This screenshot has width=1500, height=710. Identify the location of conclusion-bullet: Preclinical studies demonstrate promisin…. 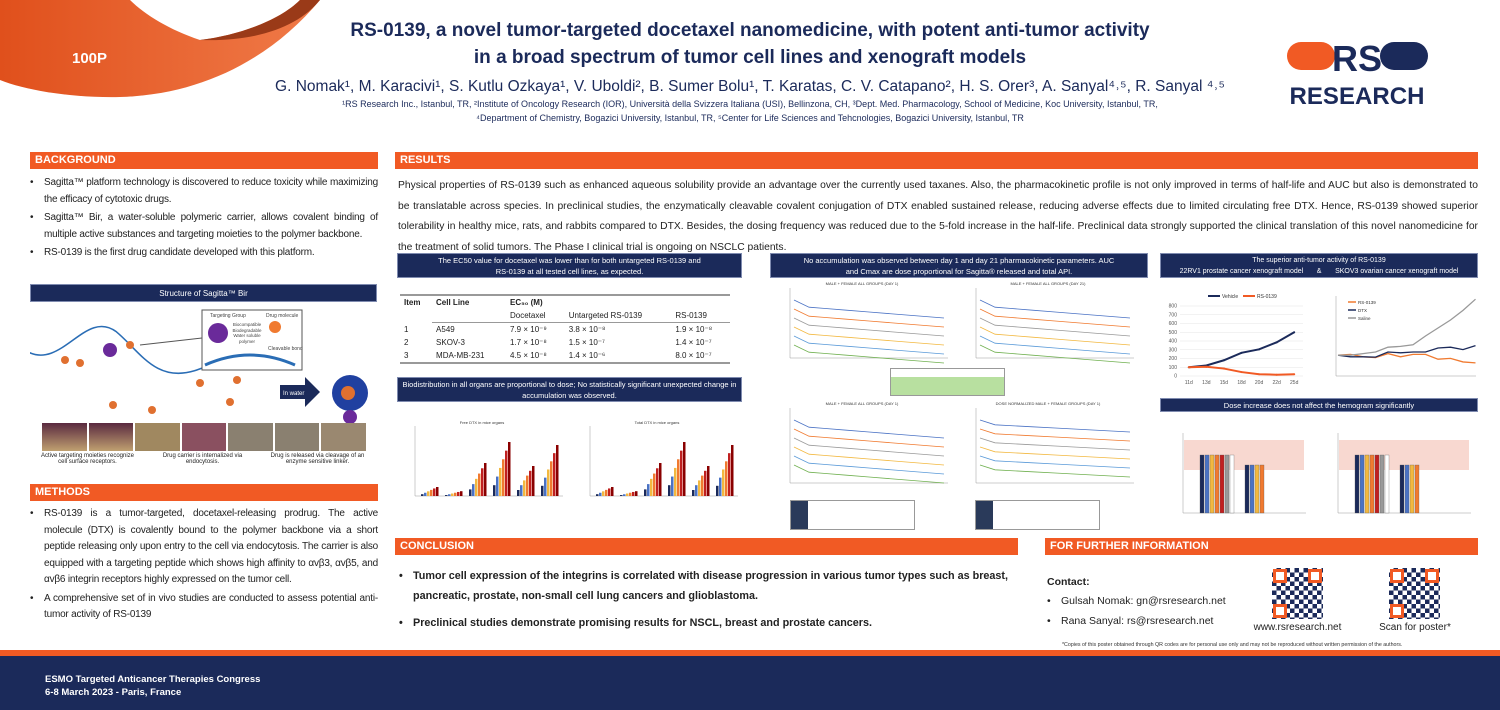
(709, 623).